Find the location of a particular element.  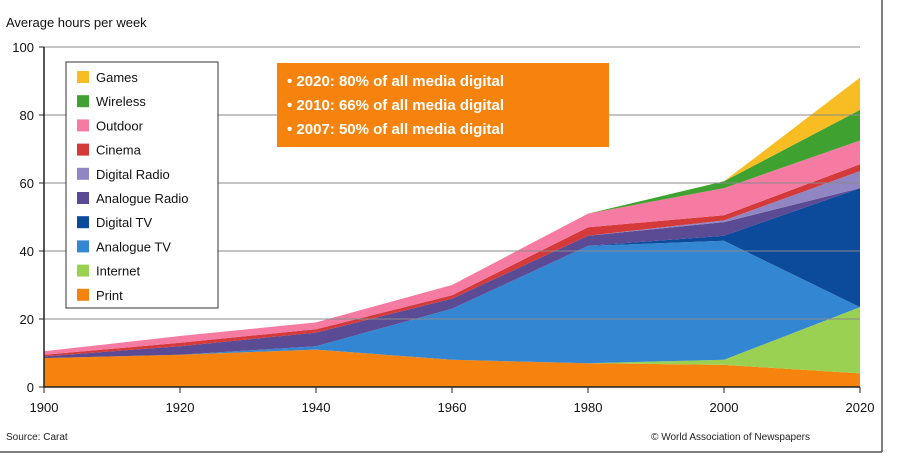

legend-swatch-wireless is located at coordinates (83, 101).